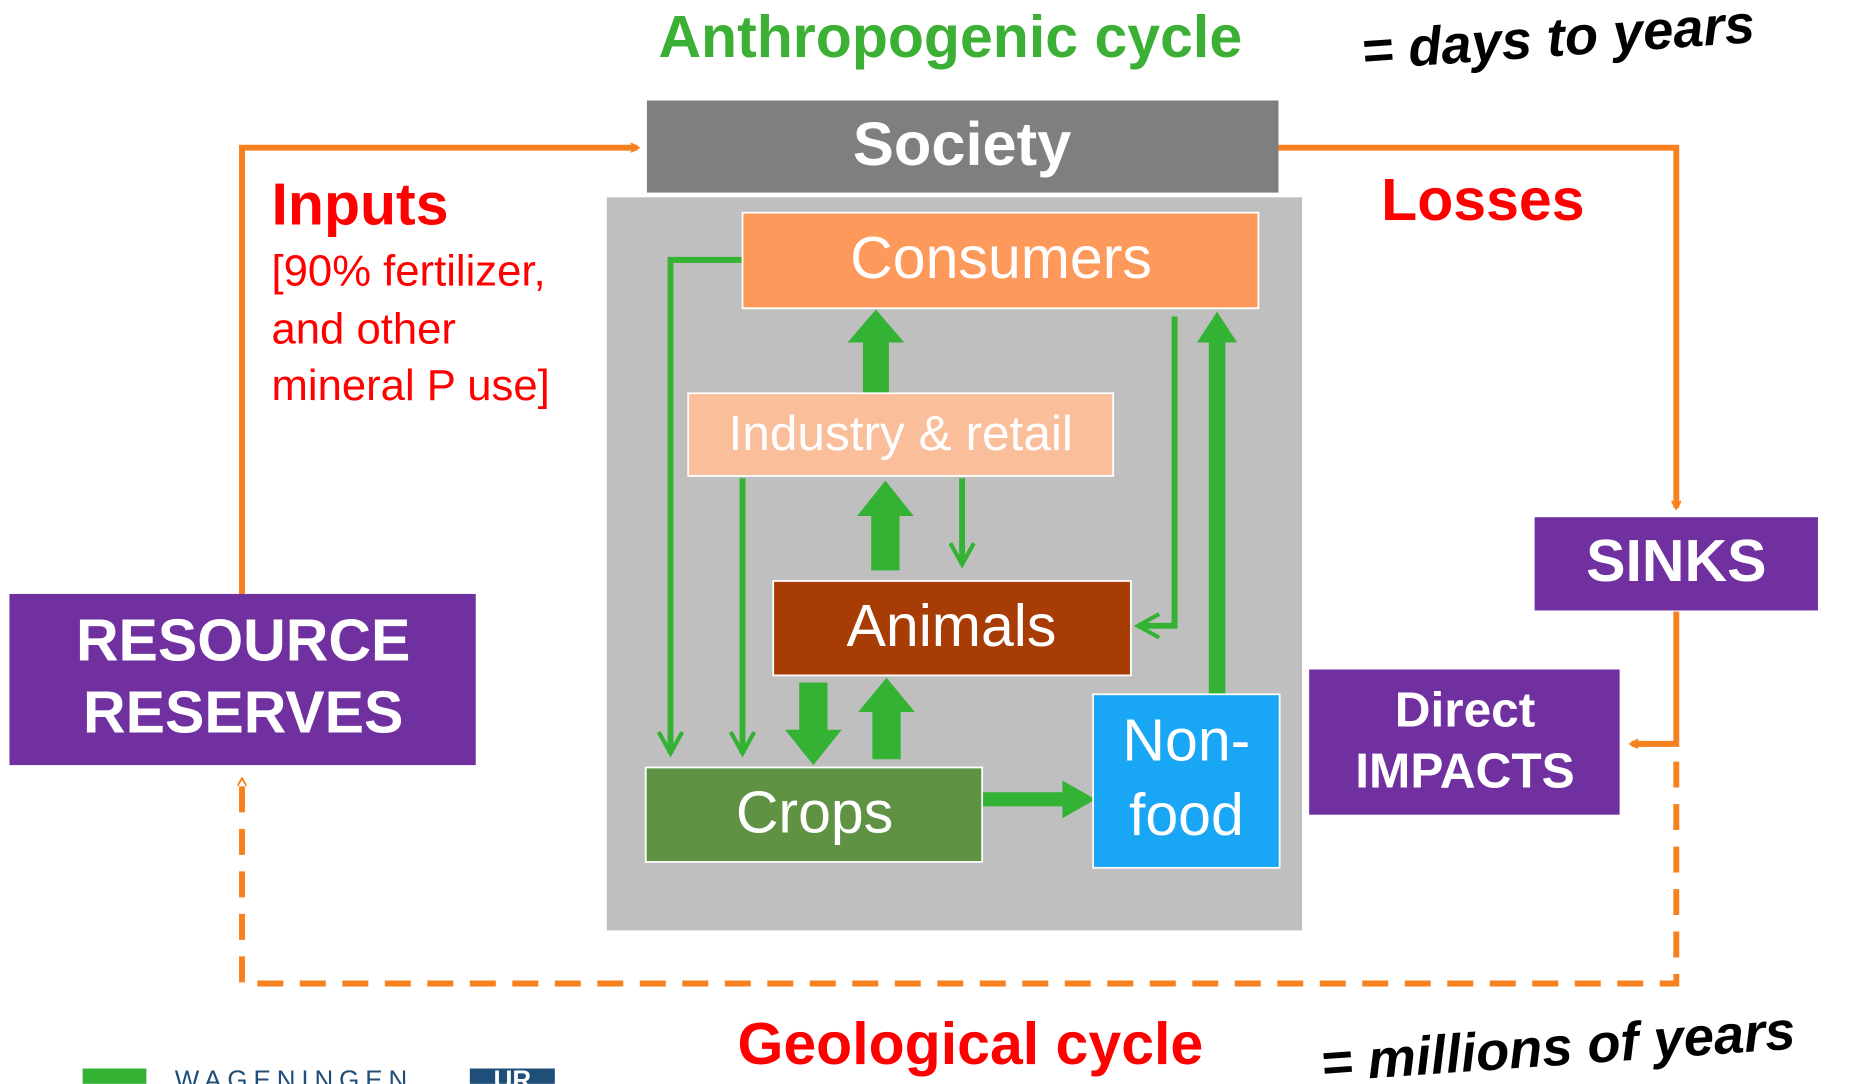 The height and width of the screenshot is (1084, 1851). I want to click on animals-box, so click(952, 628).